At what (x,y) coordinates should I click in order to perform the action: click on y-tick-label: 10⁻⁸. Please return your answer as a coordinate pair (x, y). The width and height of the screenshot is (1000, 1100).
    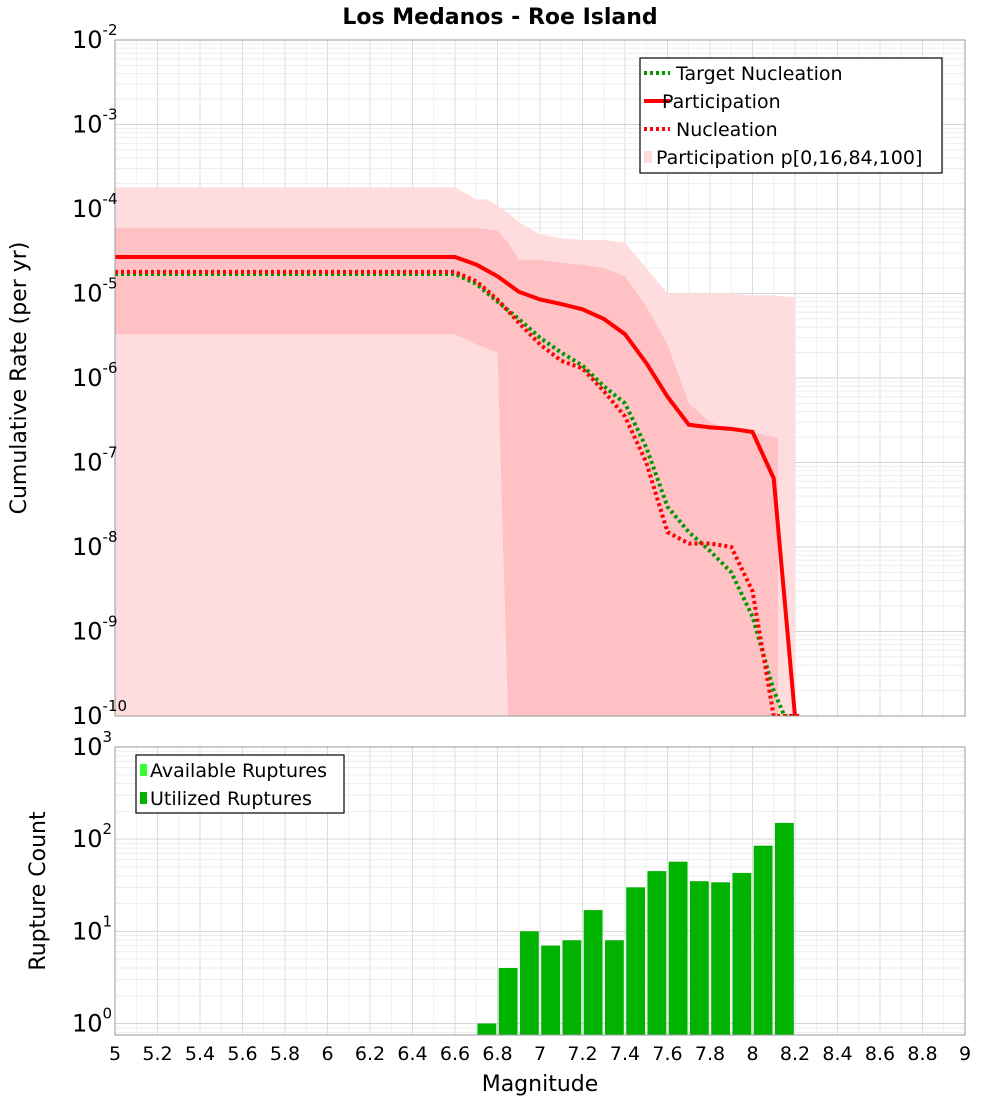
    Looking at the image, I should click on (95, 544).